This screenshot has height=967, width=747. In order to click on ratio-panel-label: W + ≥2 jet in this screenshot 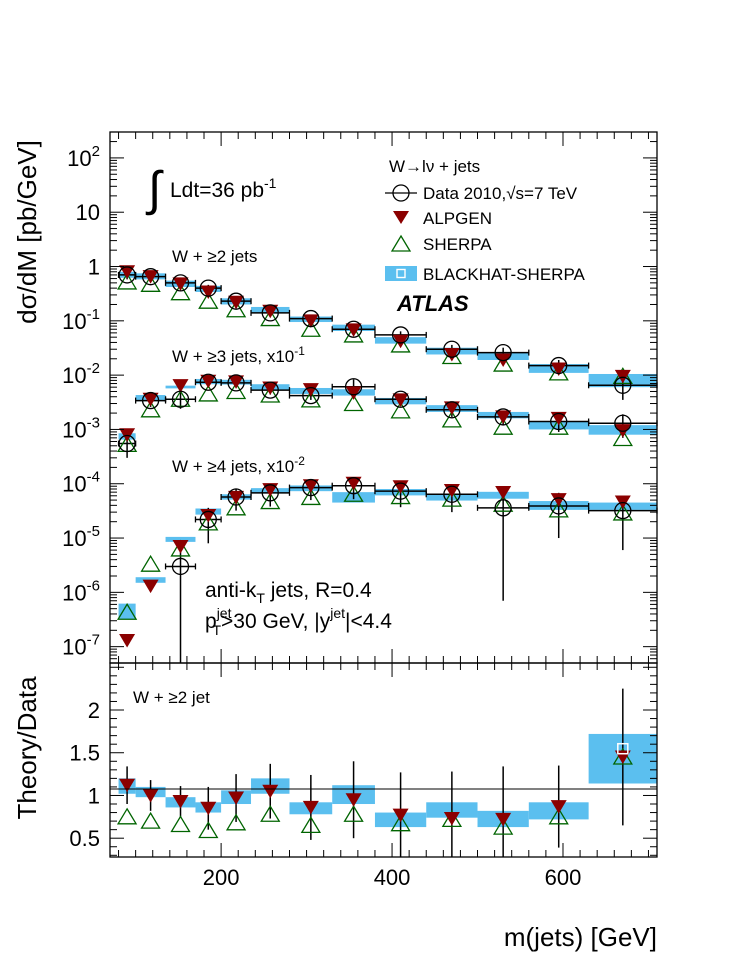, I will do `click(171, 697)`.